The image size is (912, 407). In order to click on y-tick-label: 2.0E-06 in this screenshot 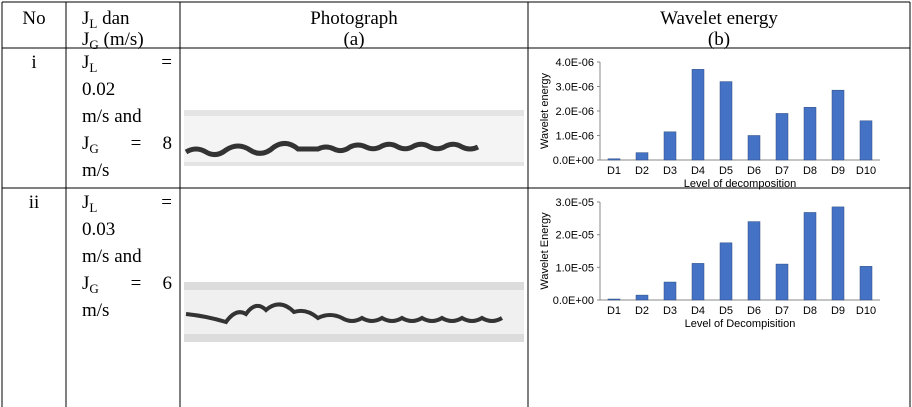, I will do `click(574, 112)`.